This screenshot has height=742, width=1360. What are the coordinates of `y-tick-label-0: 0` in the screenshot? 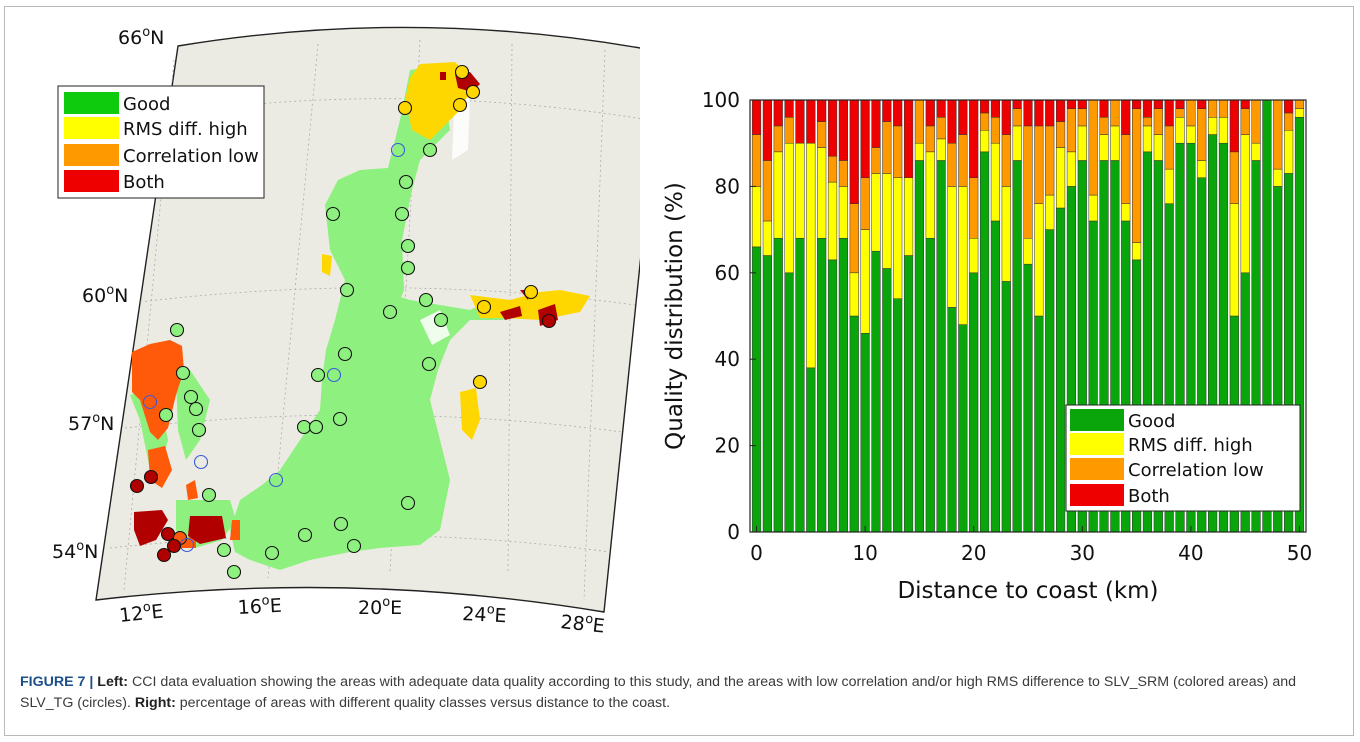 It's located at (733, 532).